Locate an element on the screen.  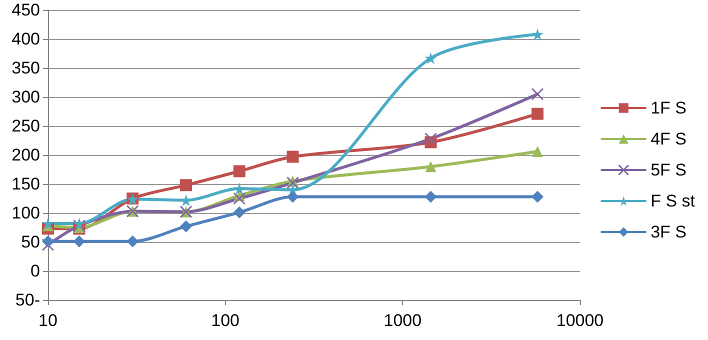
x-tick-label: 10000 is located at coordinates (580, 320).